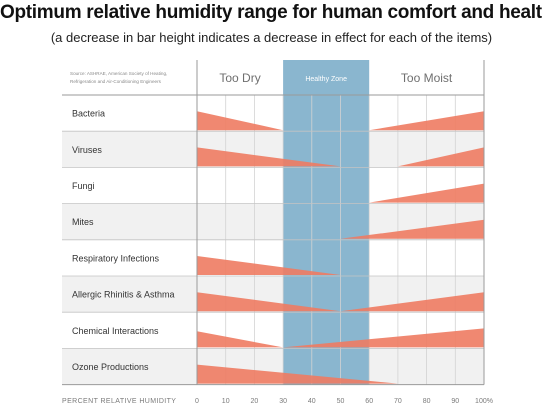  Describe the element at coordinates (115, 331) in the screenshot. I see `category-label: Chemical Interactions` at that location.